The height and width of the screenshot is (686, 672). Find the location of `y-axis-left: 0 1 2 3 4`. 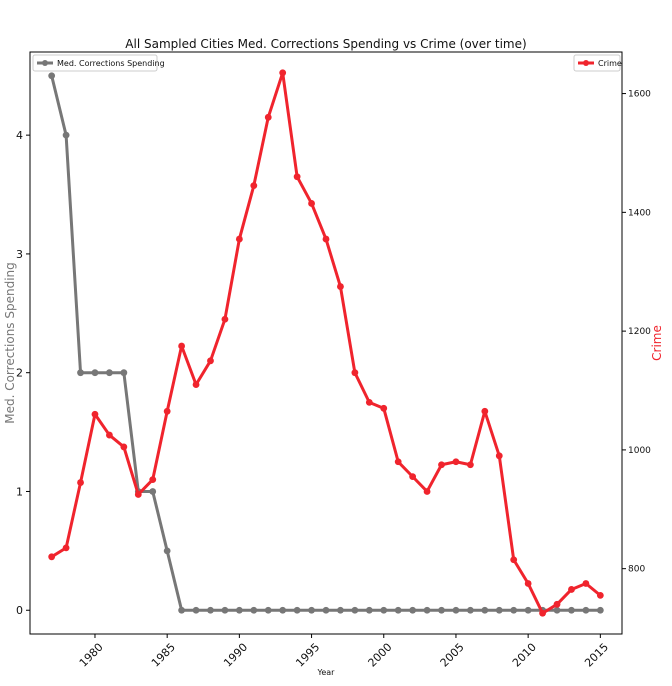

y-axis-left: 0 1 2 3 4 is located at coordinates (23, 373).